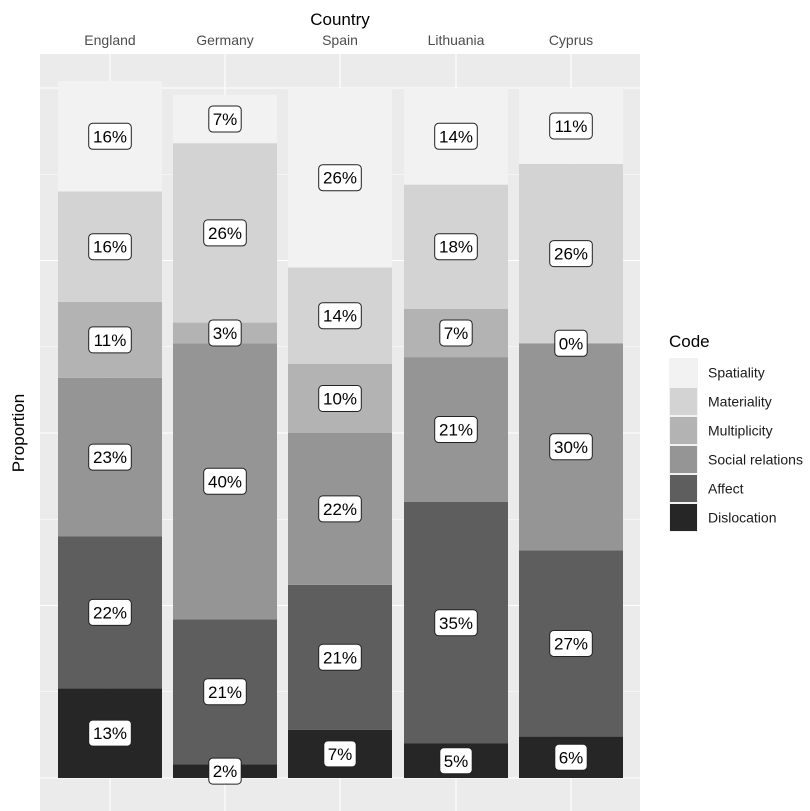 This screenshot has height=811, width=810. Describe the element at coordinates (740, 431) in the screenshot. I see `legend-label-multiplicity: Multiplicity` at that location.